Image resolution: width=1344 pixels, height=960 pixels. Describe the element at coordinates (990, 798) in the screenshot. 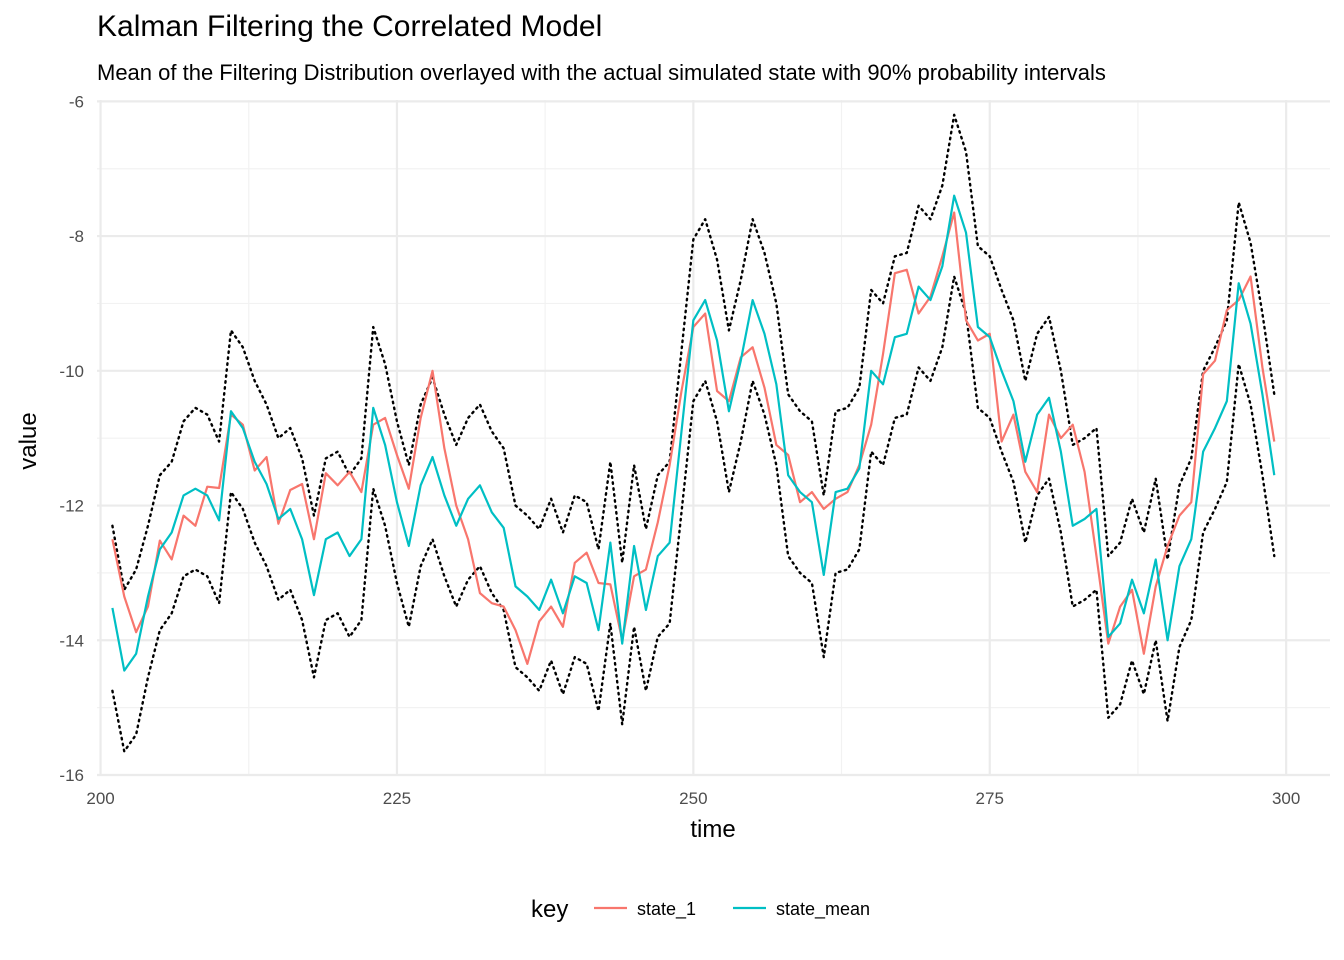

I see `x-tick-label: 275` at that location.